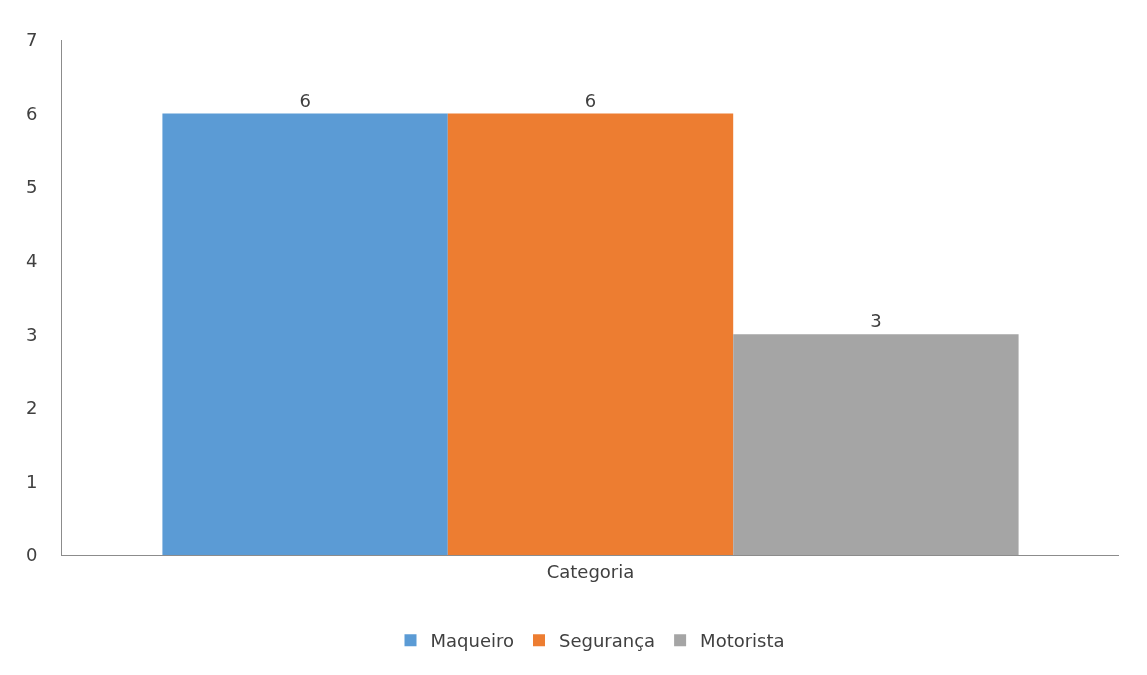 This screenshot has height=675, width=1147. Describe the element at coordinates (607, 641) in the screenshot. I see `legend-label: Segurança` at that location.